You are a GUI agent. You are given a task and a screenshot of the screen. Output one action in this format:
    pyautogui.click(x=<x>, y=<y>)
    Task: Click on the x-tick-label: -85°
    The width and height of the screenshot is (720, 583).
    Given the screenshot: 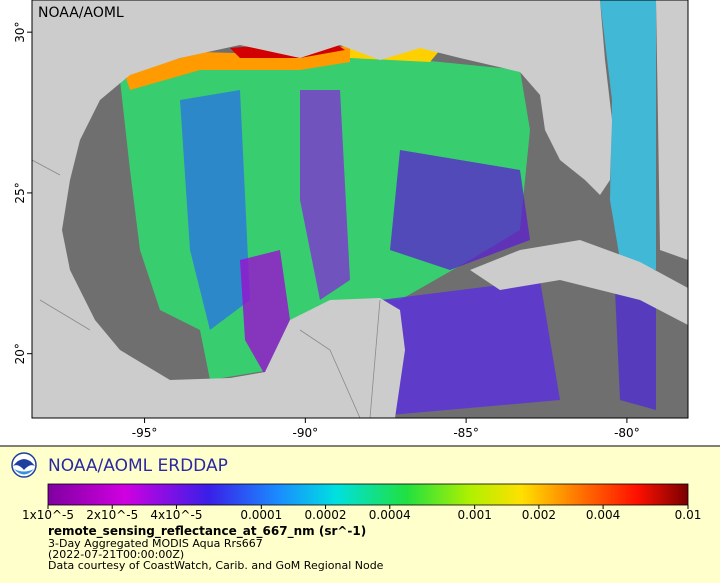 What is the action you would take?
    pyautogui.click(x=466, y=433)
    